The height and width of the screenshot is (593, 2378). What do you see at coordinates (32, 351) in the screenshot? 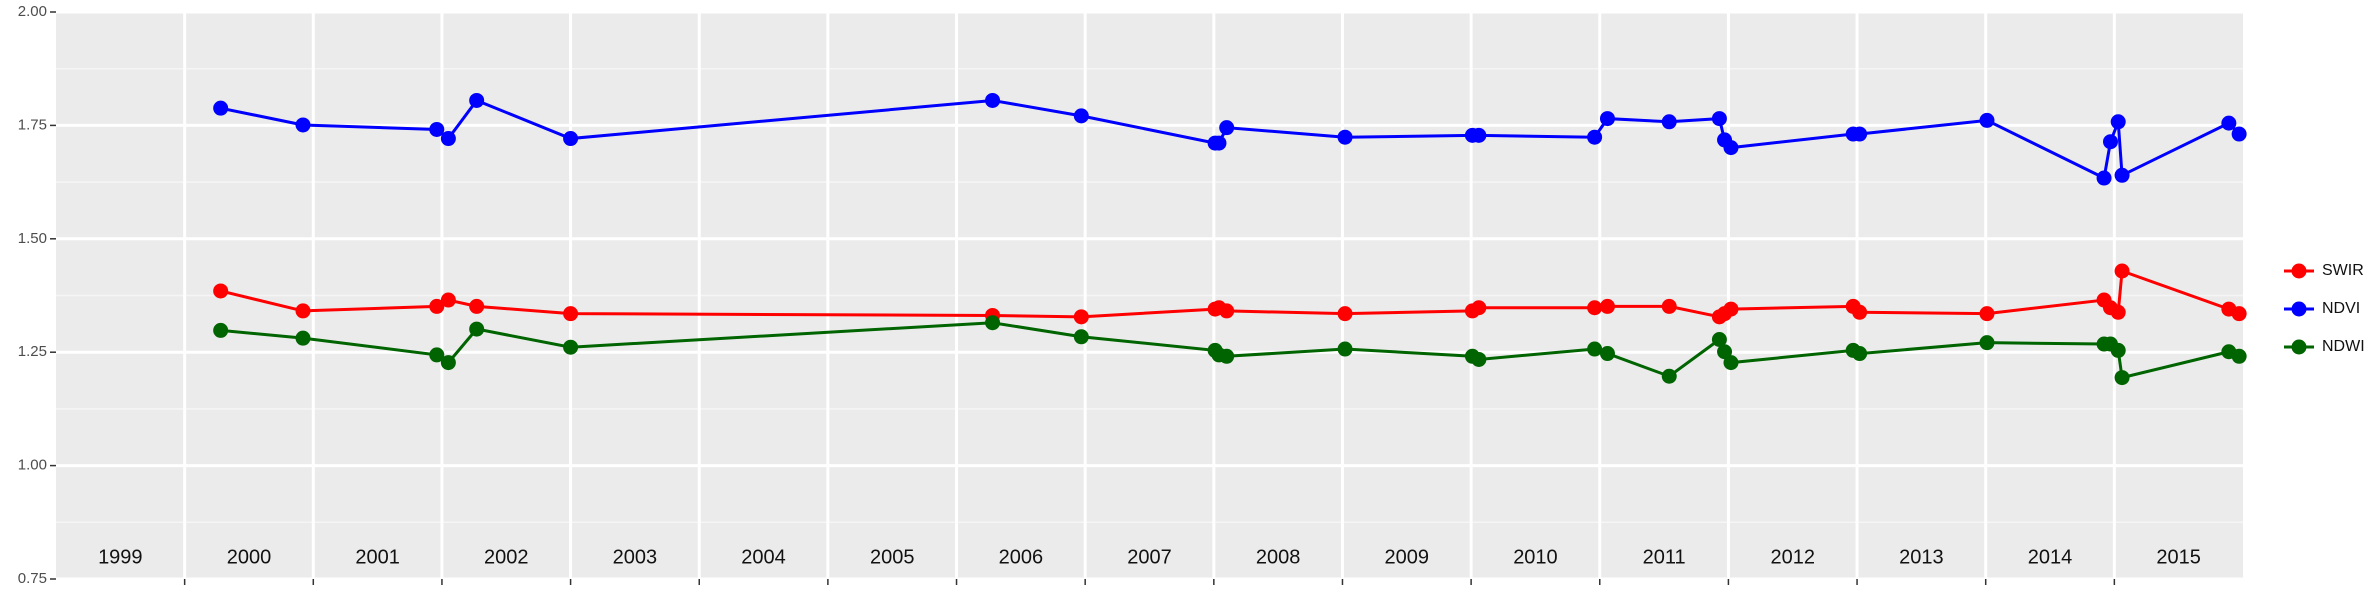
I see `y-tick-label: 1.25` at bounding box center [32, 351].